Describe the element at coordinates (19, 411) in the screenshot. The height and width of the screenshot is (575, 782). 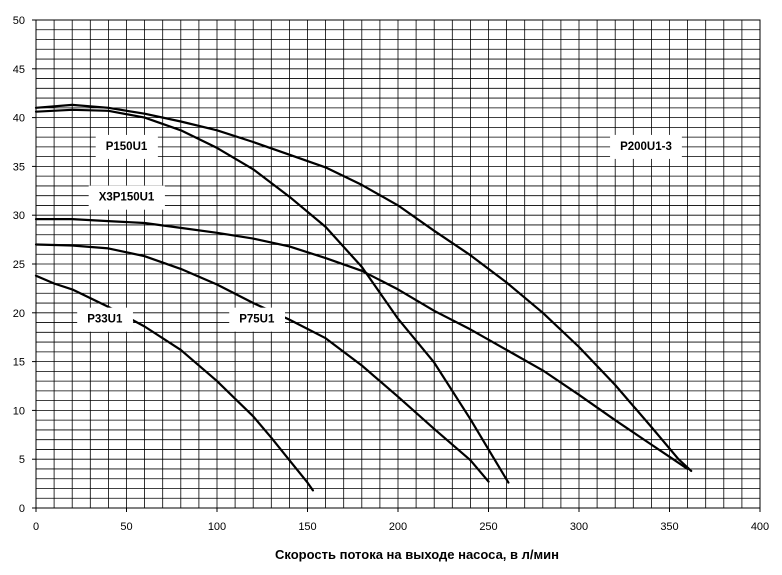
I see `y-tick-label: 10` at that location.